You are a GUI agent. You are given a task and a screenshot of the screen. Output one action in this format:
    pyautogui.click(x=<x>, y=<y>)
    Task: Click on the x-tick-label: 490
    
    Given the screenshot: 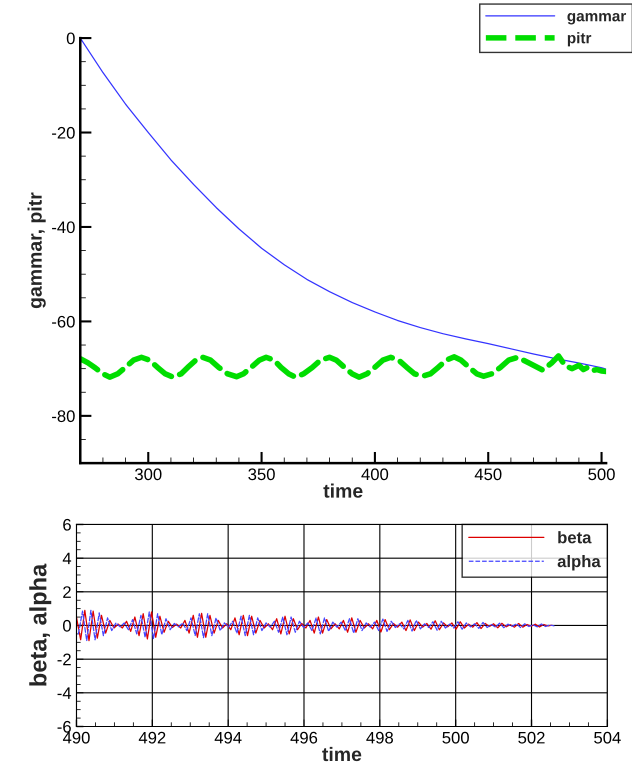 What is the action you would take?
    pyautogui.click(x=76, y=738)
    